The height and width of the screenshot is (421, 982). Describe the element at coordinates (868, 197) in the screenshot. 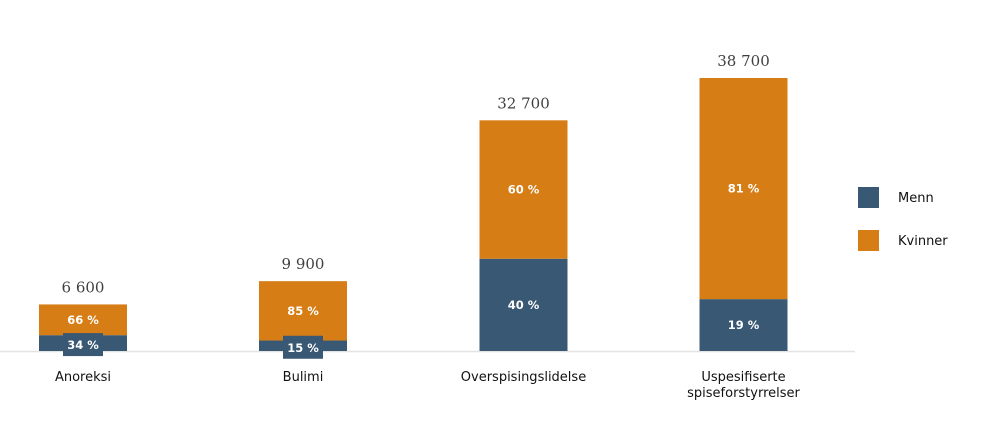

I see `legend-swatch-menn` at that location.